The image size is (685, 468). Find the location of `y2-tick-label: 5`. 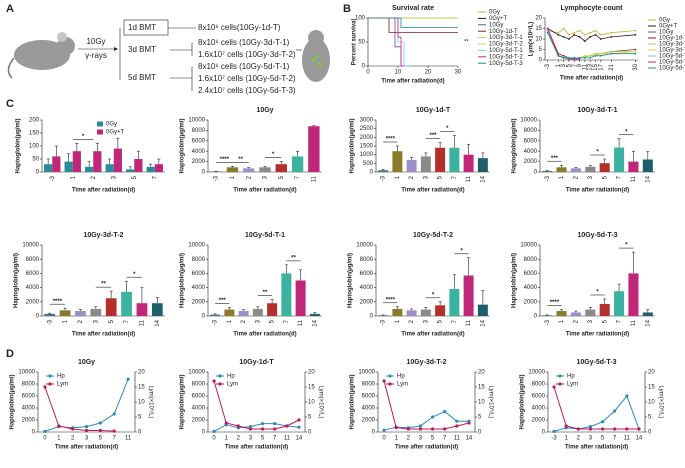

y2-tick-label: 5 is located at coordinates (650, 418).